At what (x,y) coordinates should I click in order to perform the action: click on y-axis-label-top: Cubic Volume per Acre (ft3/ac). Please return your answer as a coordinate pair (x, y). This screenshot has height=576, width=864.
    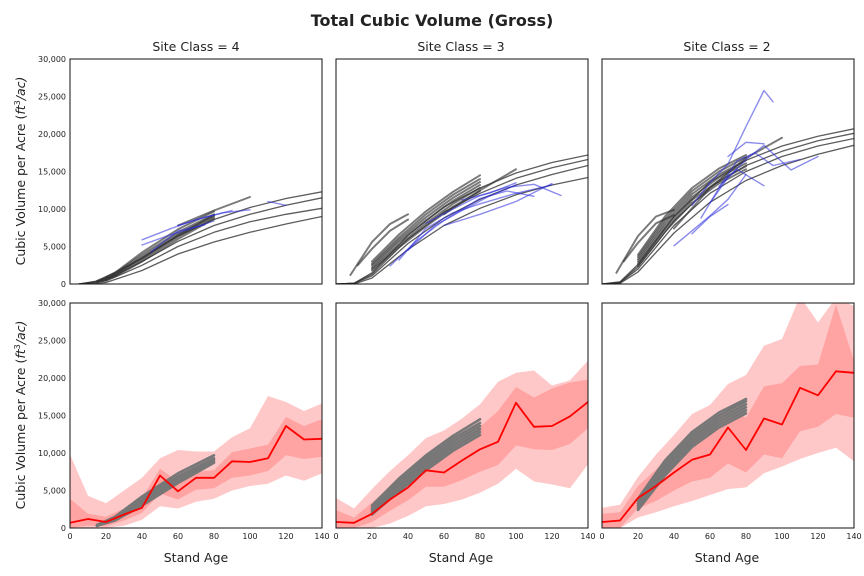
    Looking at the image, I should click on (20, 171).